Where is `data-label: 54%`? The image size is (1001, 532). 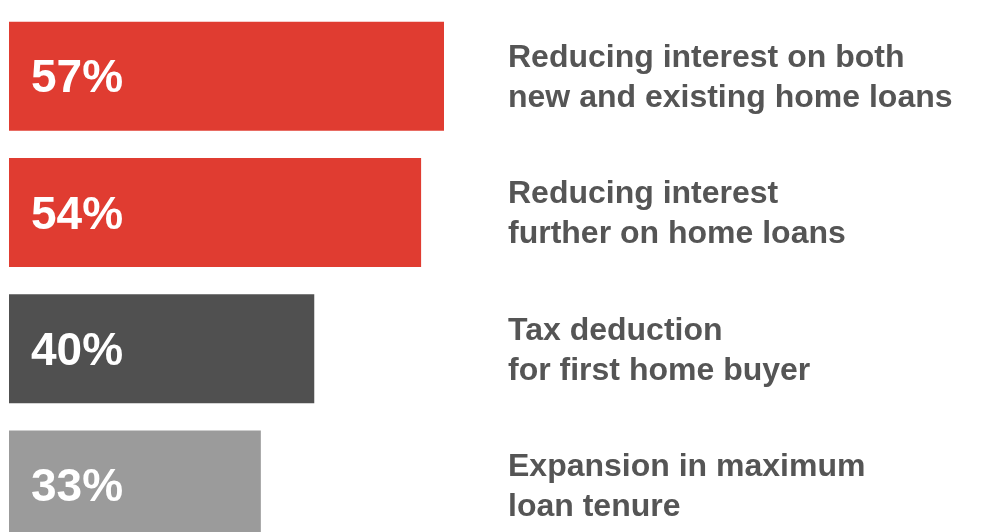
data-label: 54% is located at coordinates (77, 212).